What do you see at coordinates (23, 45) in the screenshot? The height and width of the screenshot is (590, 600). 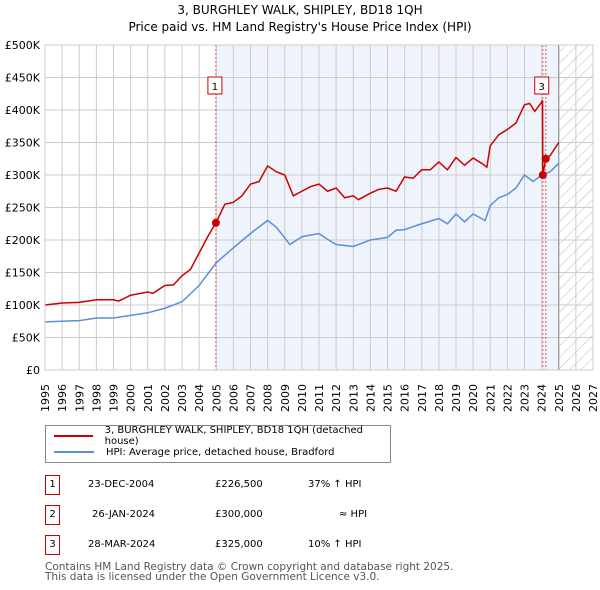 I see `y-tick-label: £500K` at bounding box center [23, 45].